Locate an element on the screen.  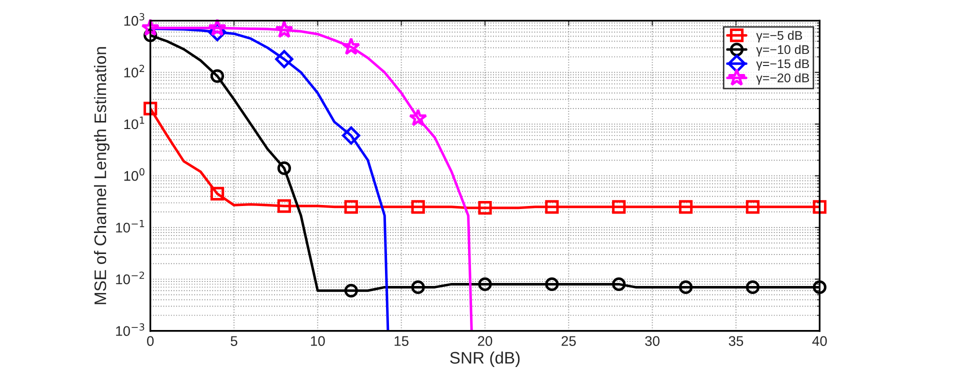
x-tick-label: 10 is located at coordinates (318, 341).